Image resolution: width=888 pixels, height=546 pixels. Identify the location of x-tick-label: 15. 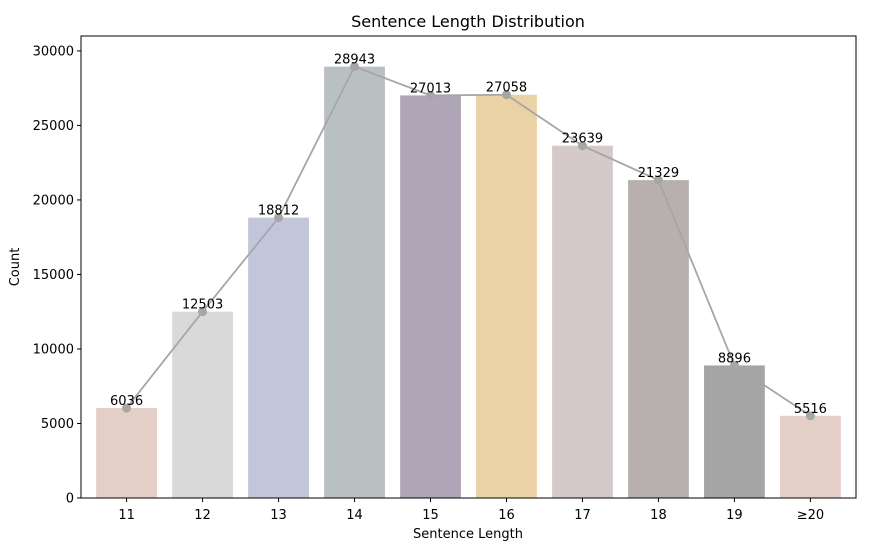
(430, 515).